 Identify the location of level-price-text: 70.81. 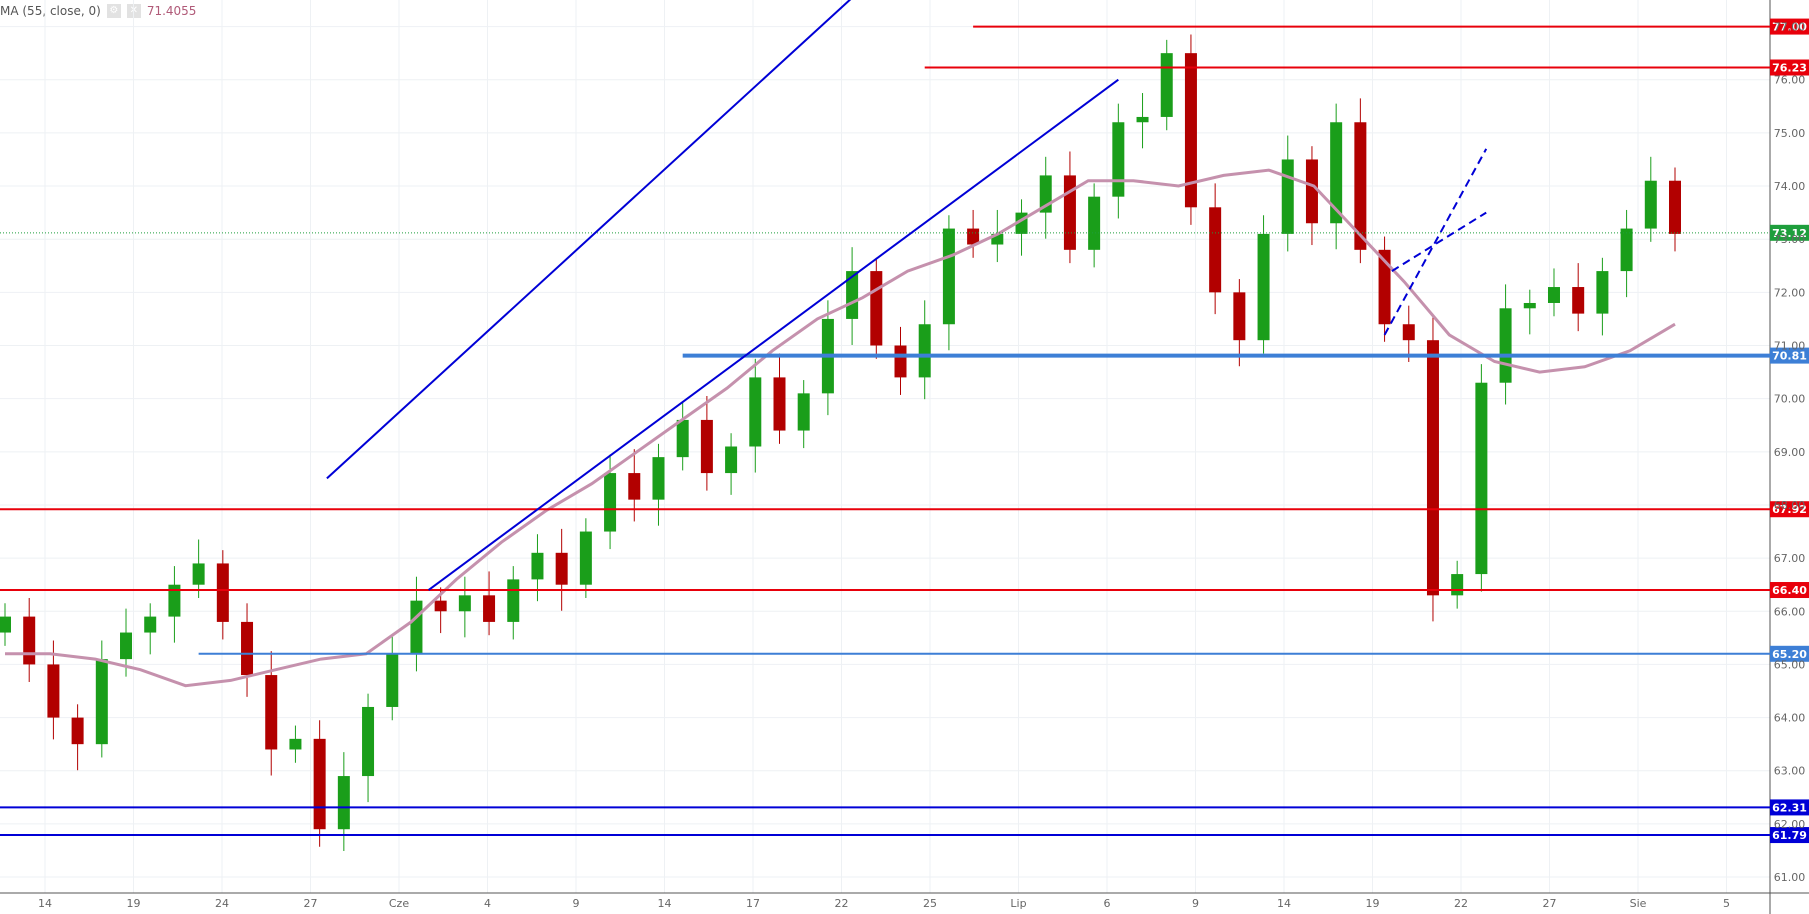
(1789, 356).